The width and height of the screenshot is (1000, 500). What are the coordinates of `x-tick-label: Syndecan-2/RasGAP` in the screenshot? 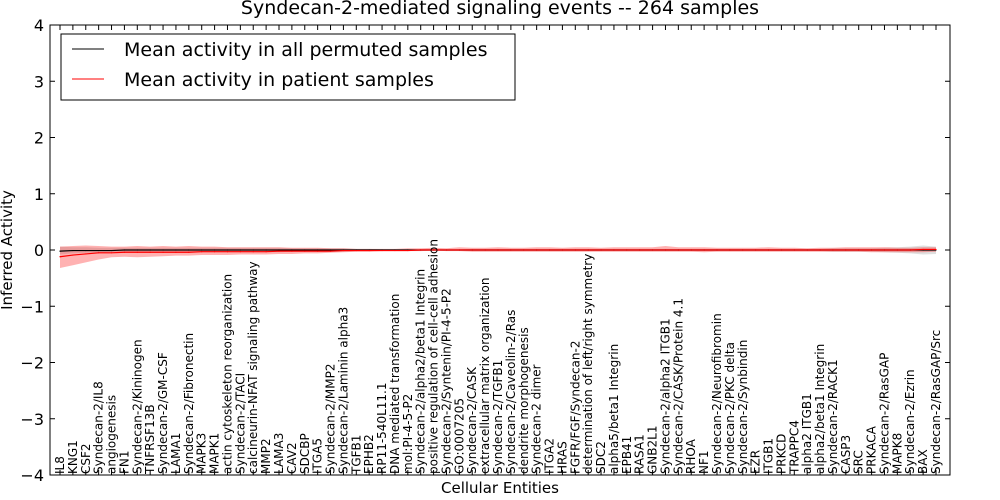 It's located at (884, 413).